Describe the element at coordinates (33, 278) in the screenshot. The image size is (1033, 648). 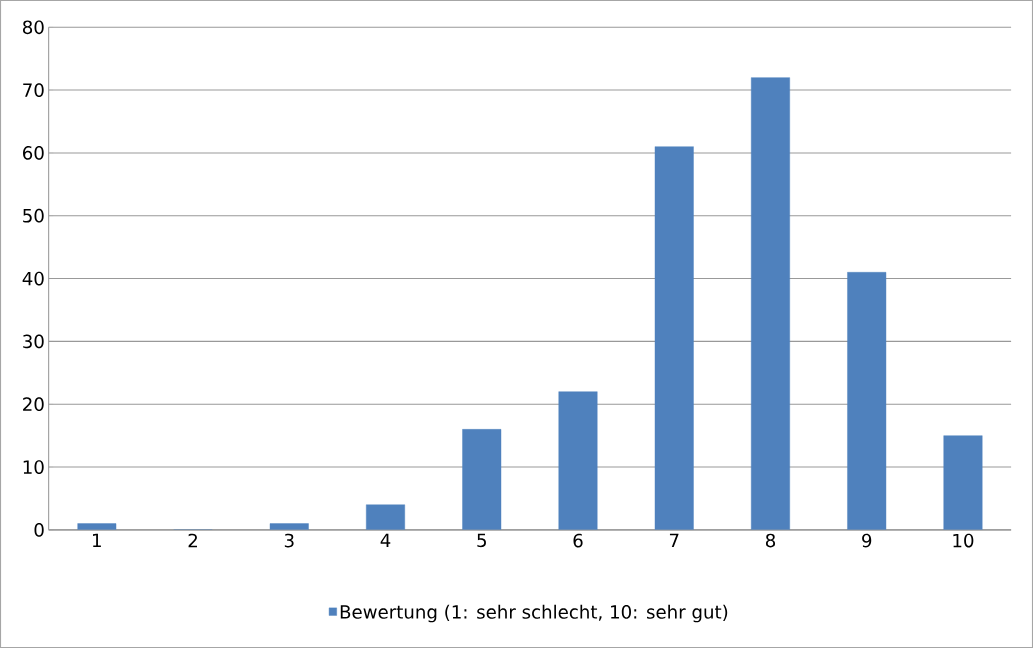
I see `y-tick-label: 40` at that location.